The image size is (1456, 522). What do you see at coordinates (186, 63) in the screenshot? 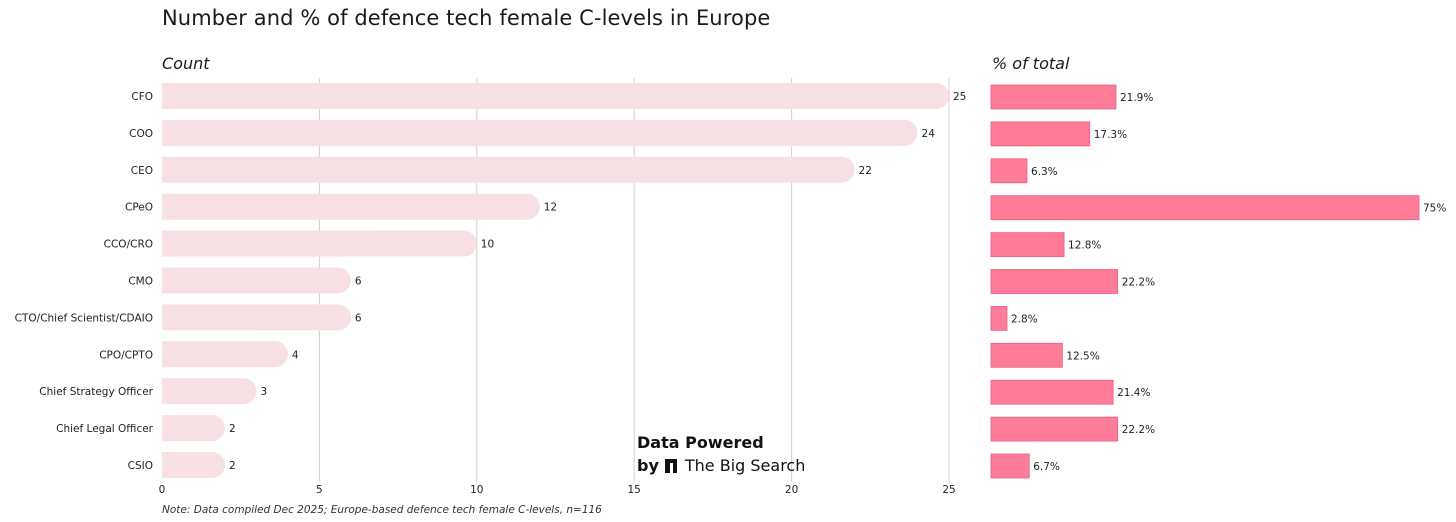
I see `count-panel-label: Count` at bounding box center [186, 63].